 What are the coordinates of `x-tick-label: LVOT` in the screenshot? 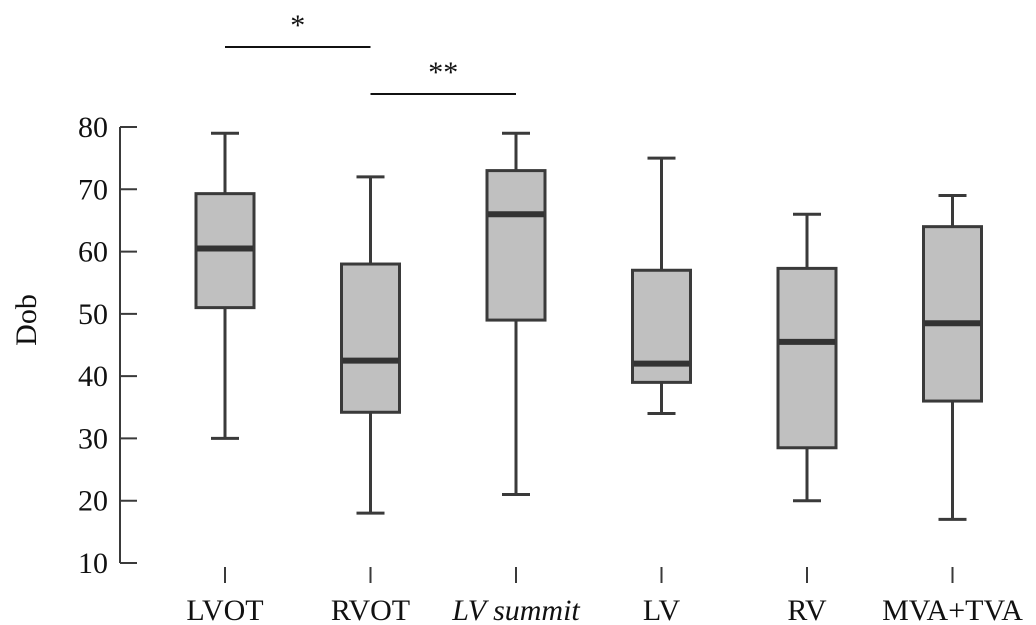 It's located at (224, 609).